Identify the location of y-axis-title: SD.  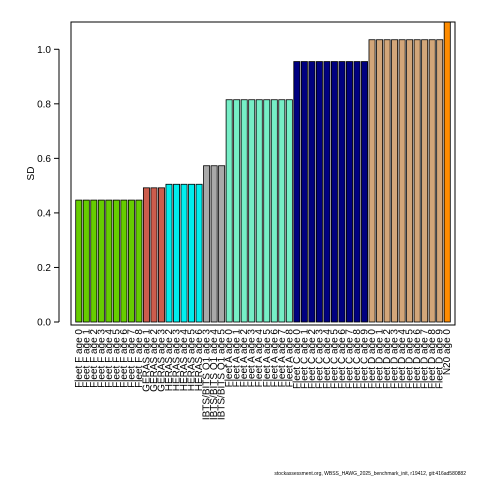
(31, 174).